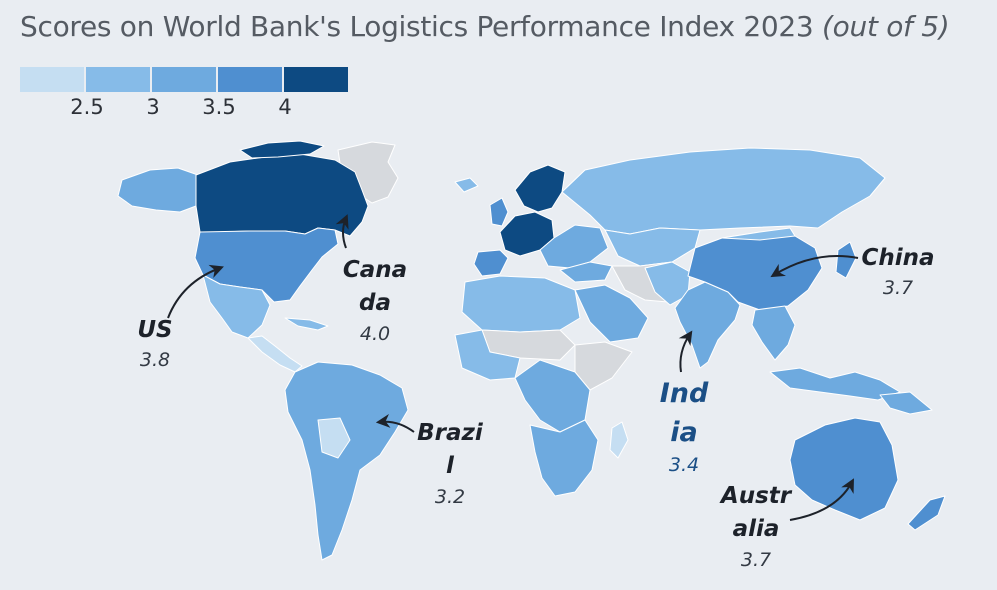 This screenshot has width=997, height=590. Describe the element at coordinates (466, 185) in the screenshot. I see `region-iceland` at that location.